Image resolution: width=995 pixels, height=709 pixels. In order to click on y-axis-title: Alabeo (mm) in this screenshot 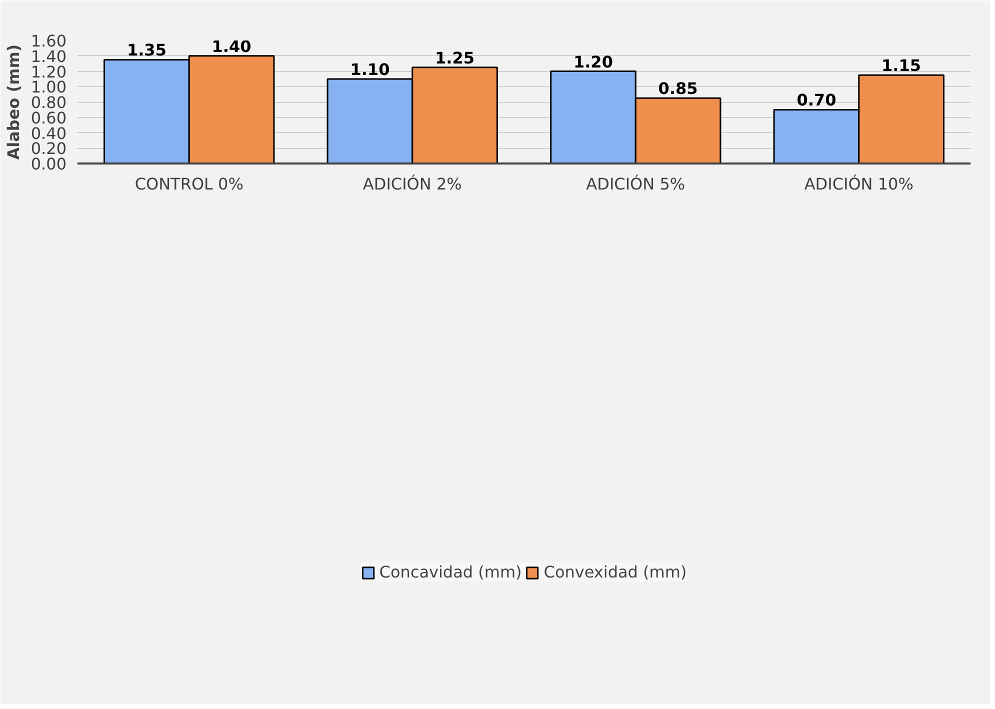, I will do `click(13, 102)`.